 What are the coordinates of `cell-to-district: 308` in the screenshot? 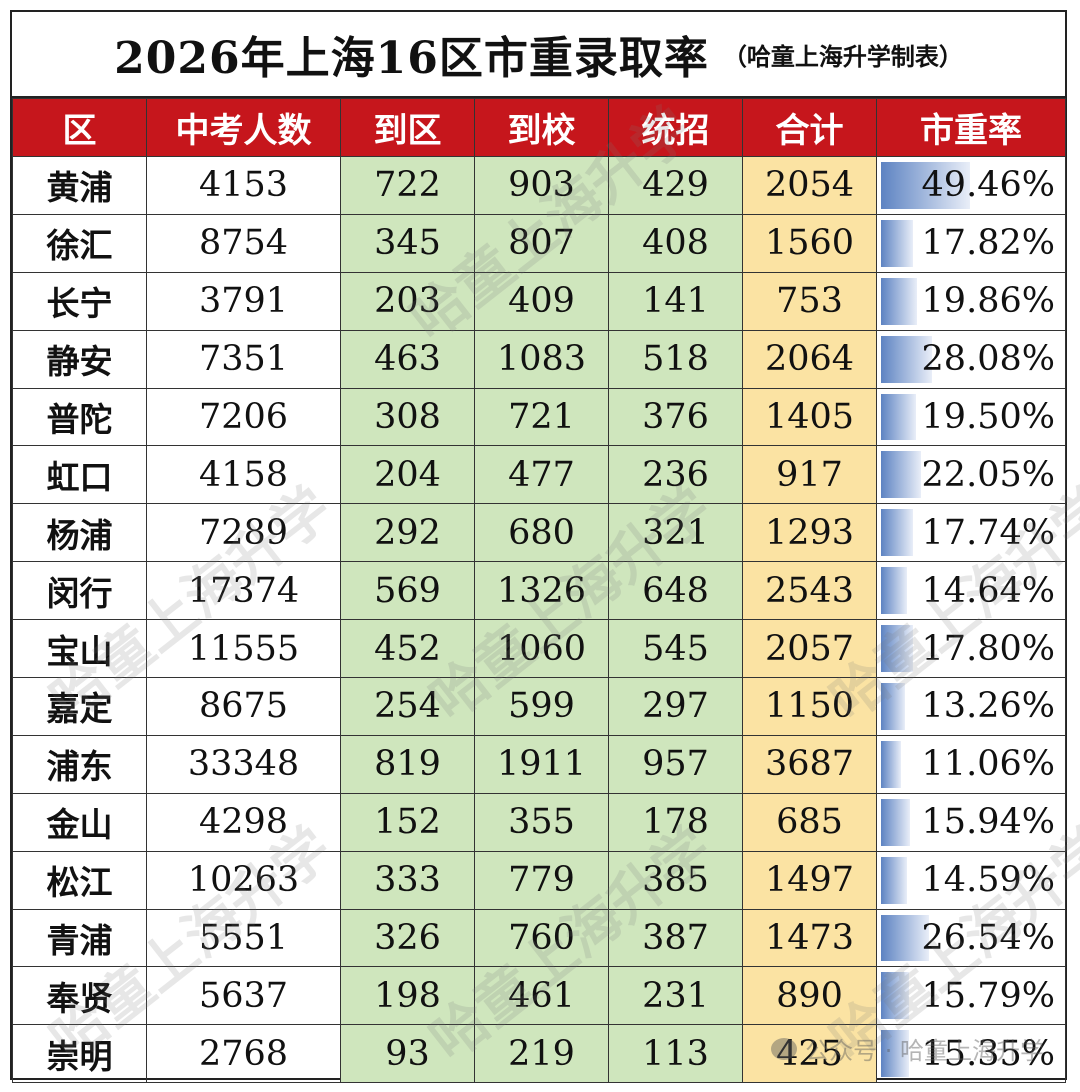 It's located at (407, 417).